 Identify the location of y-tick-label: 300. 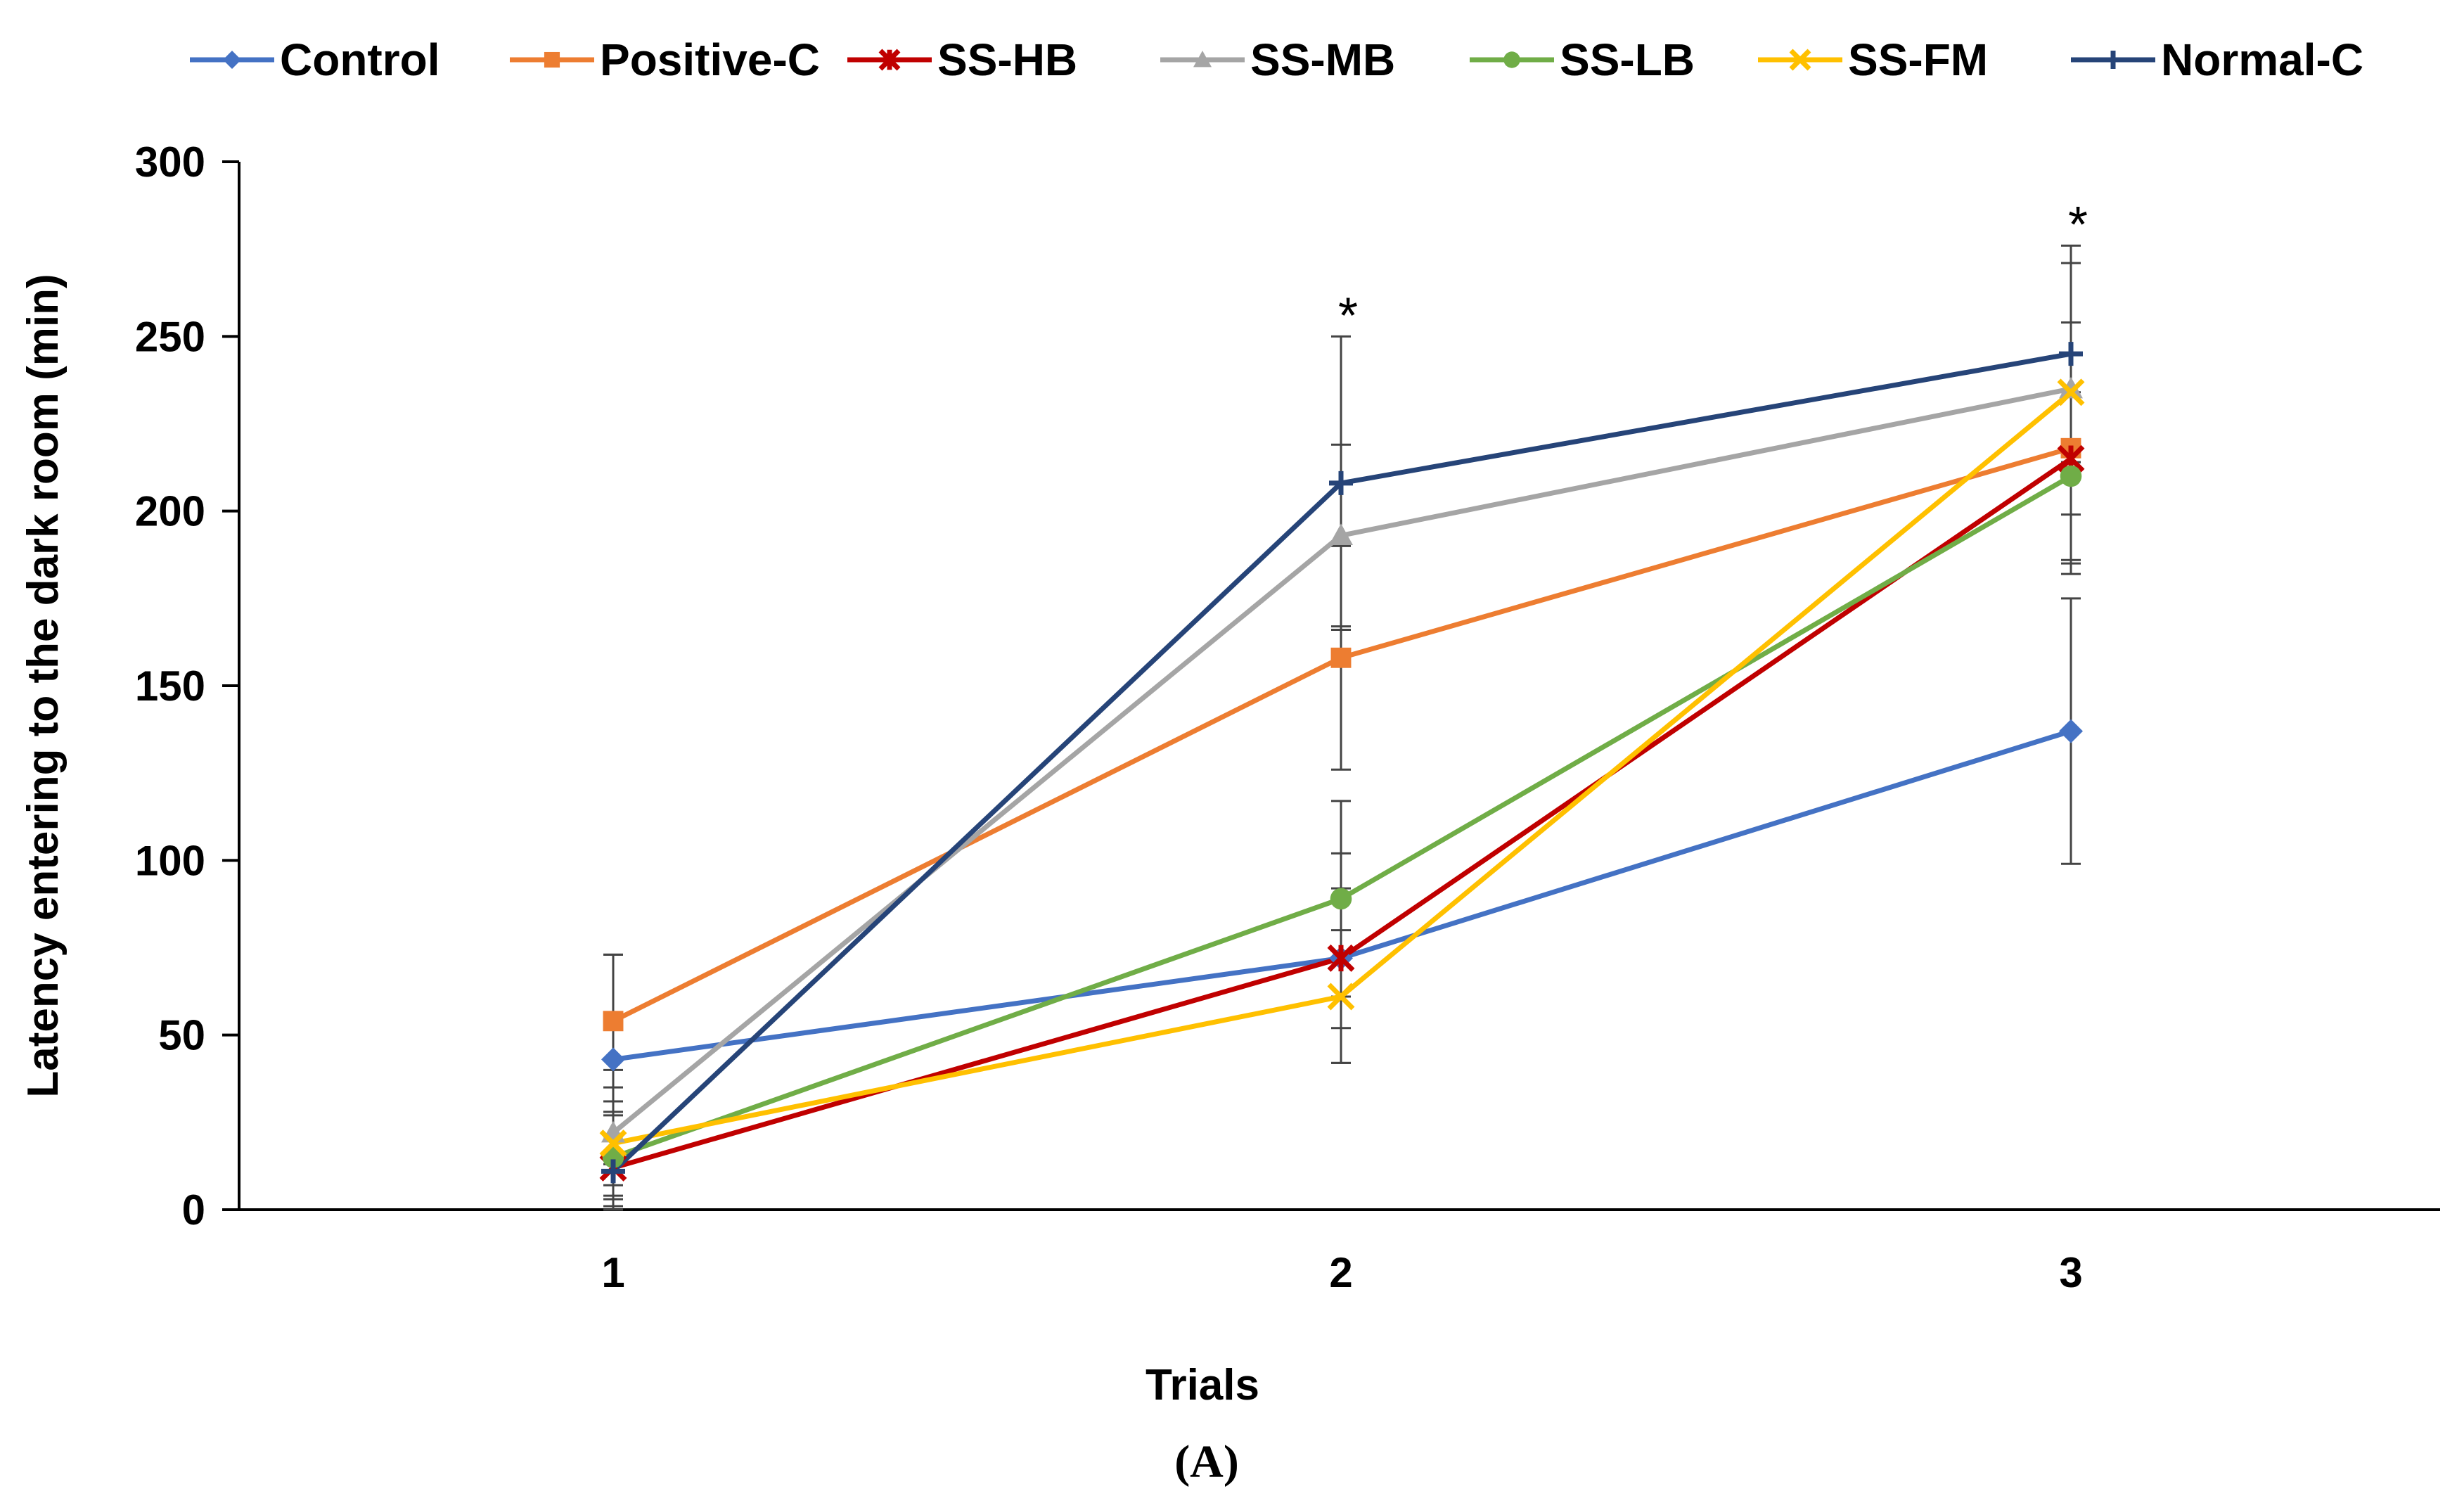
(170, 162).